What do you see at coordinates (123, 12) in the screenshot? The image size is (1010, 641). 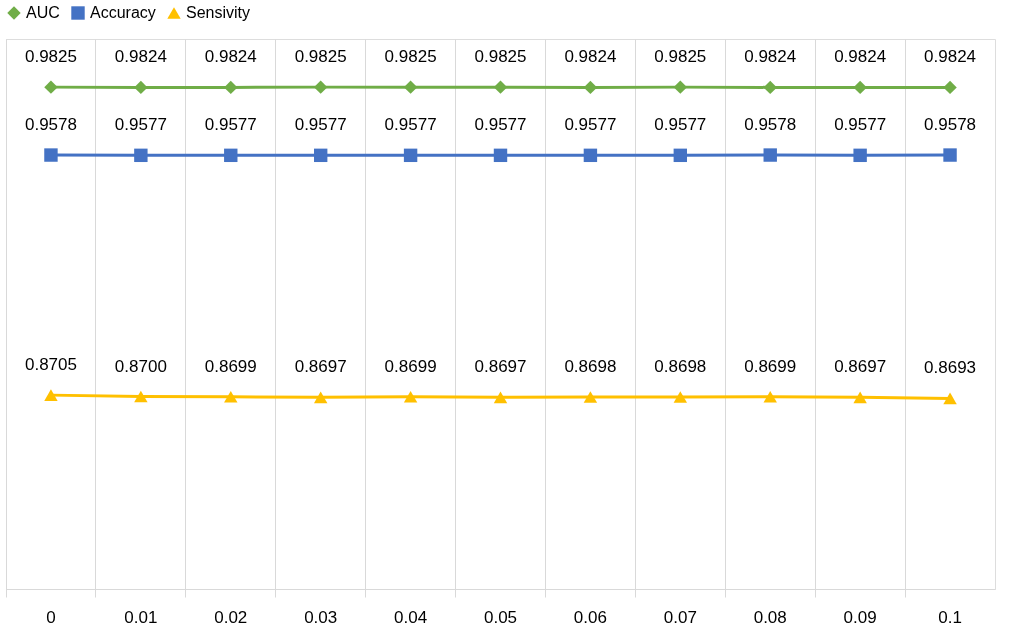 I see `legend-label: Accuracy` at bounding box center [123, 12].